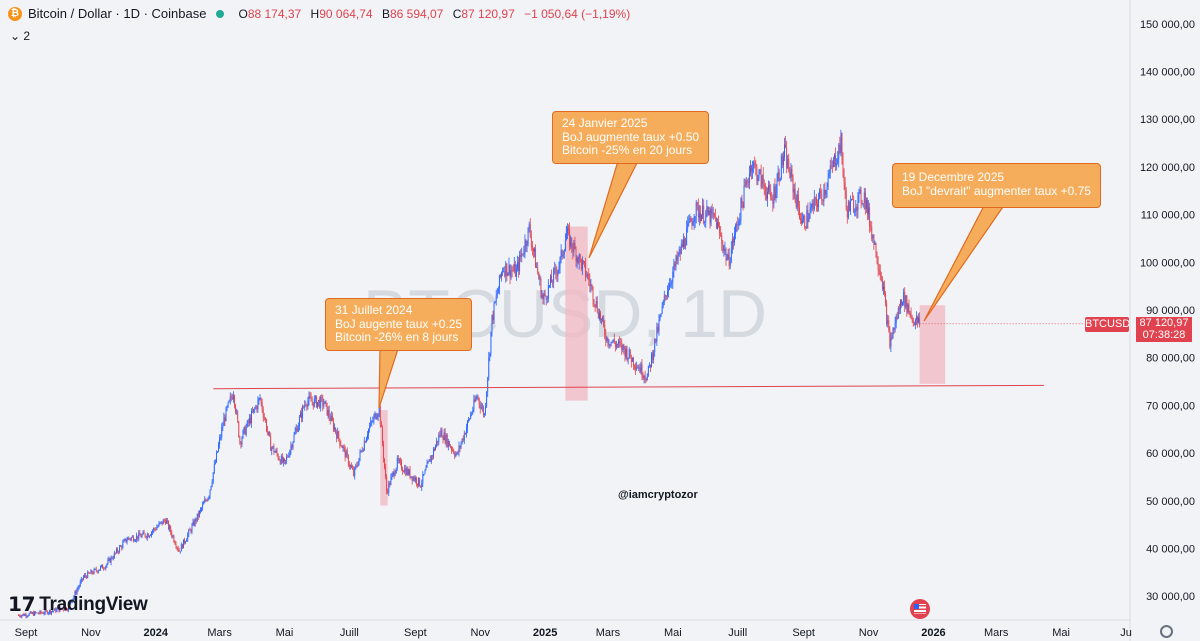 The image size is (1200, 641). What do you see at coordinates (1170, 359) in the screenshot?
I see `y-tick-label: 80 000,00` at bounding box center [1170, 359].